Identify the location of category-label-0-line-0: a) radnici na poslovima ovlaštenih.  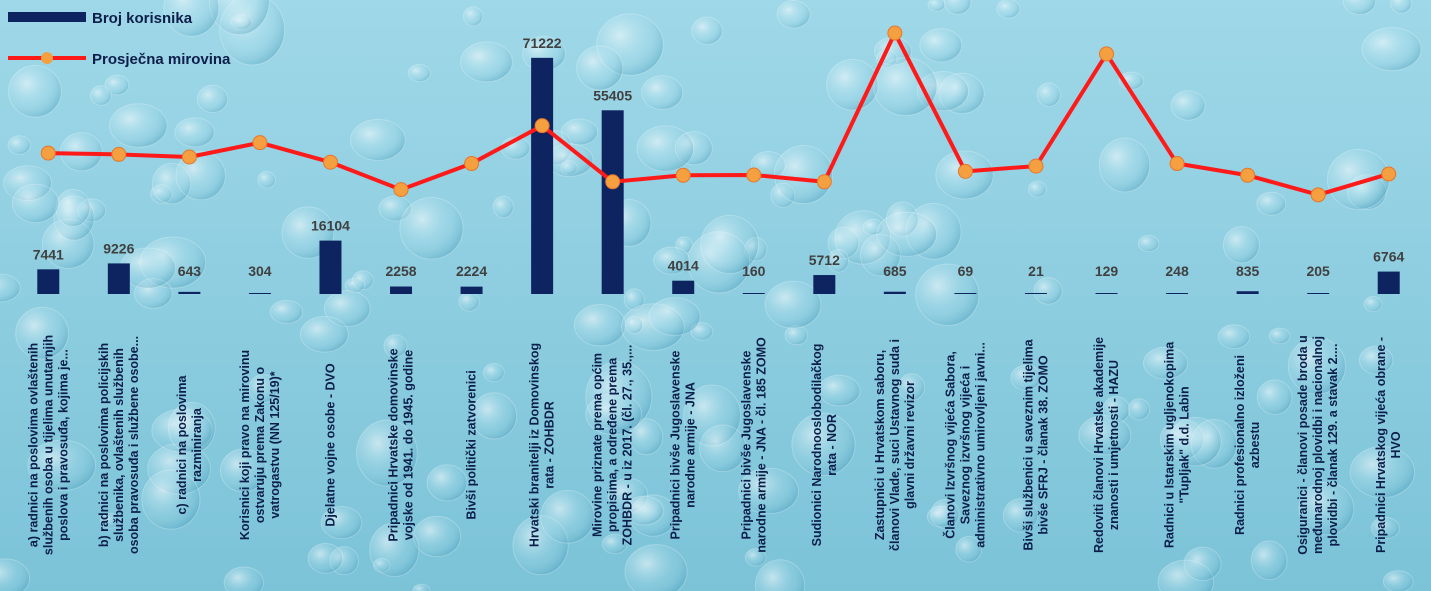
(33, 445).